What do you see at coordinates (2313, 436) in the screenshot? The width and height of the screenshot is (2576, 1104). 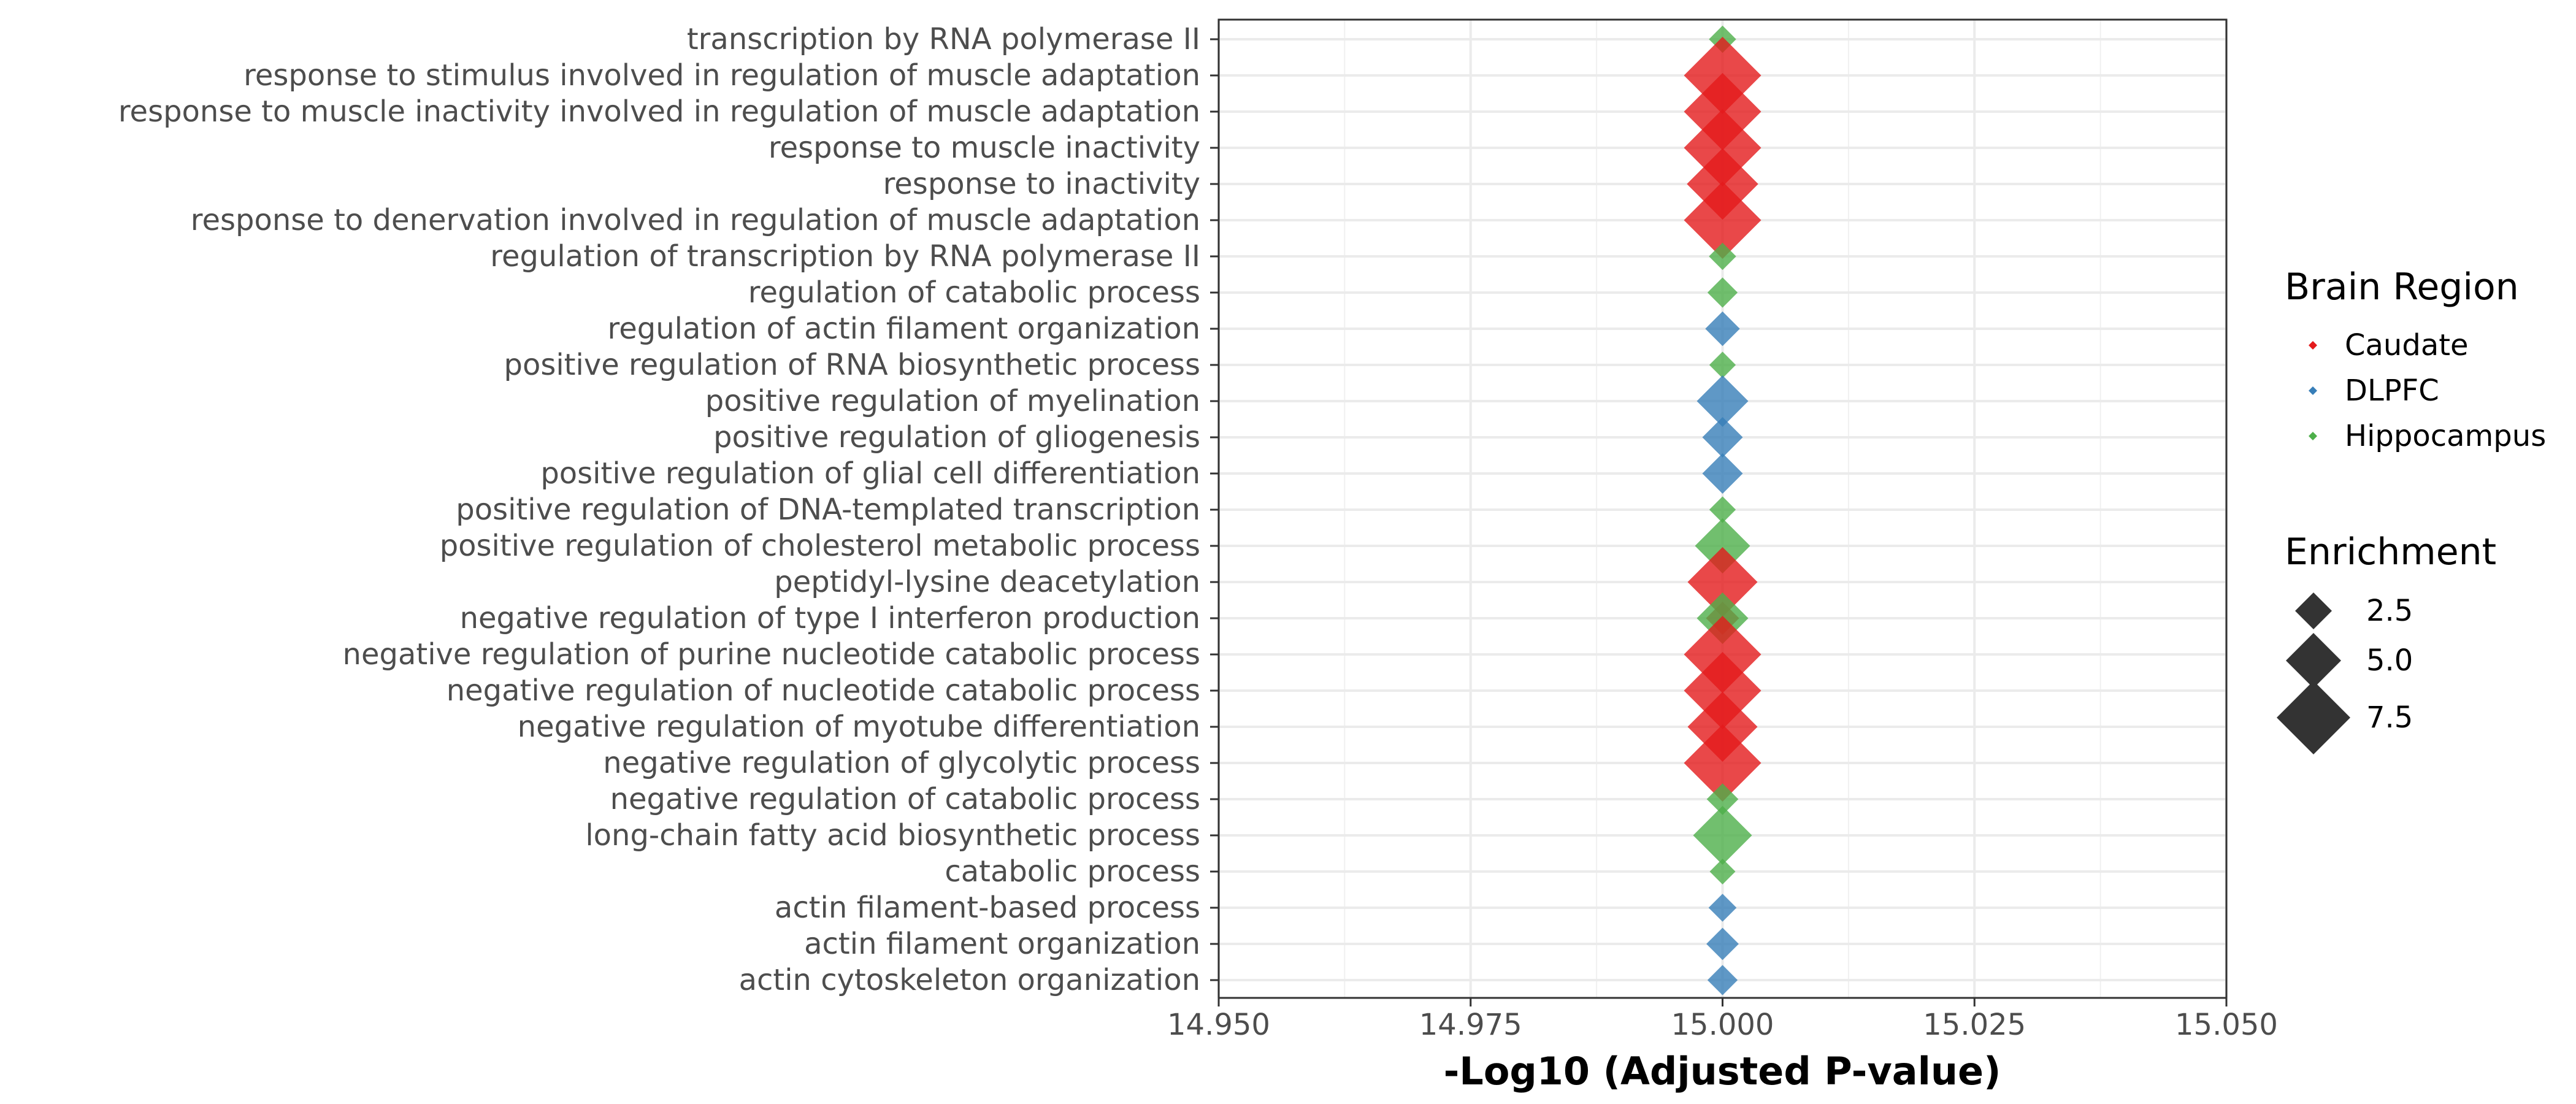 I see `legend-key-hippocampus` at bounding box center [2313, 436].